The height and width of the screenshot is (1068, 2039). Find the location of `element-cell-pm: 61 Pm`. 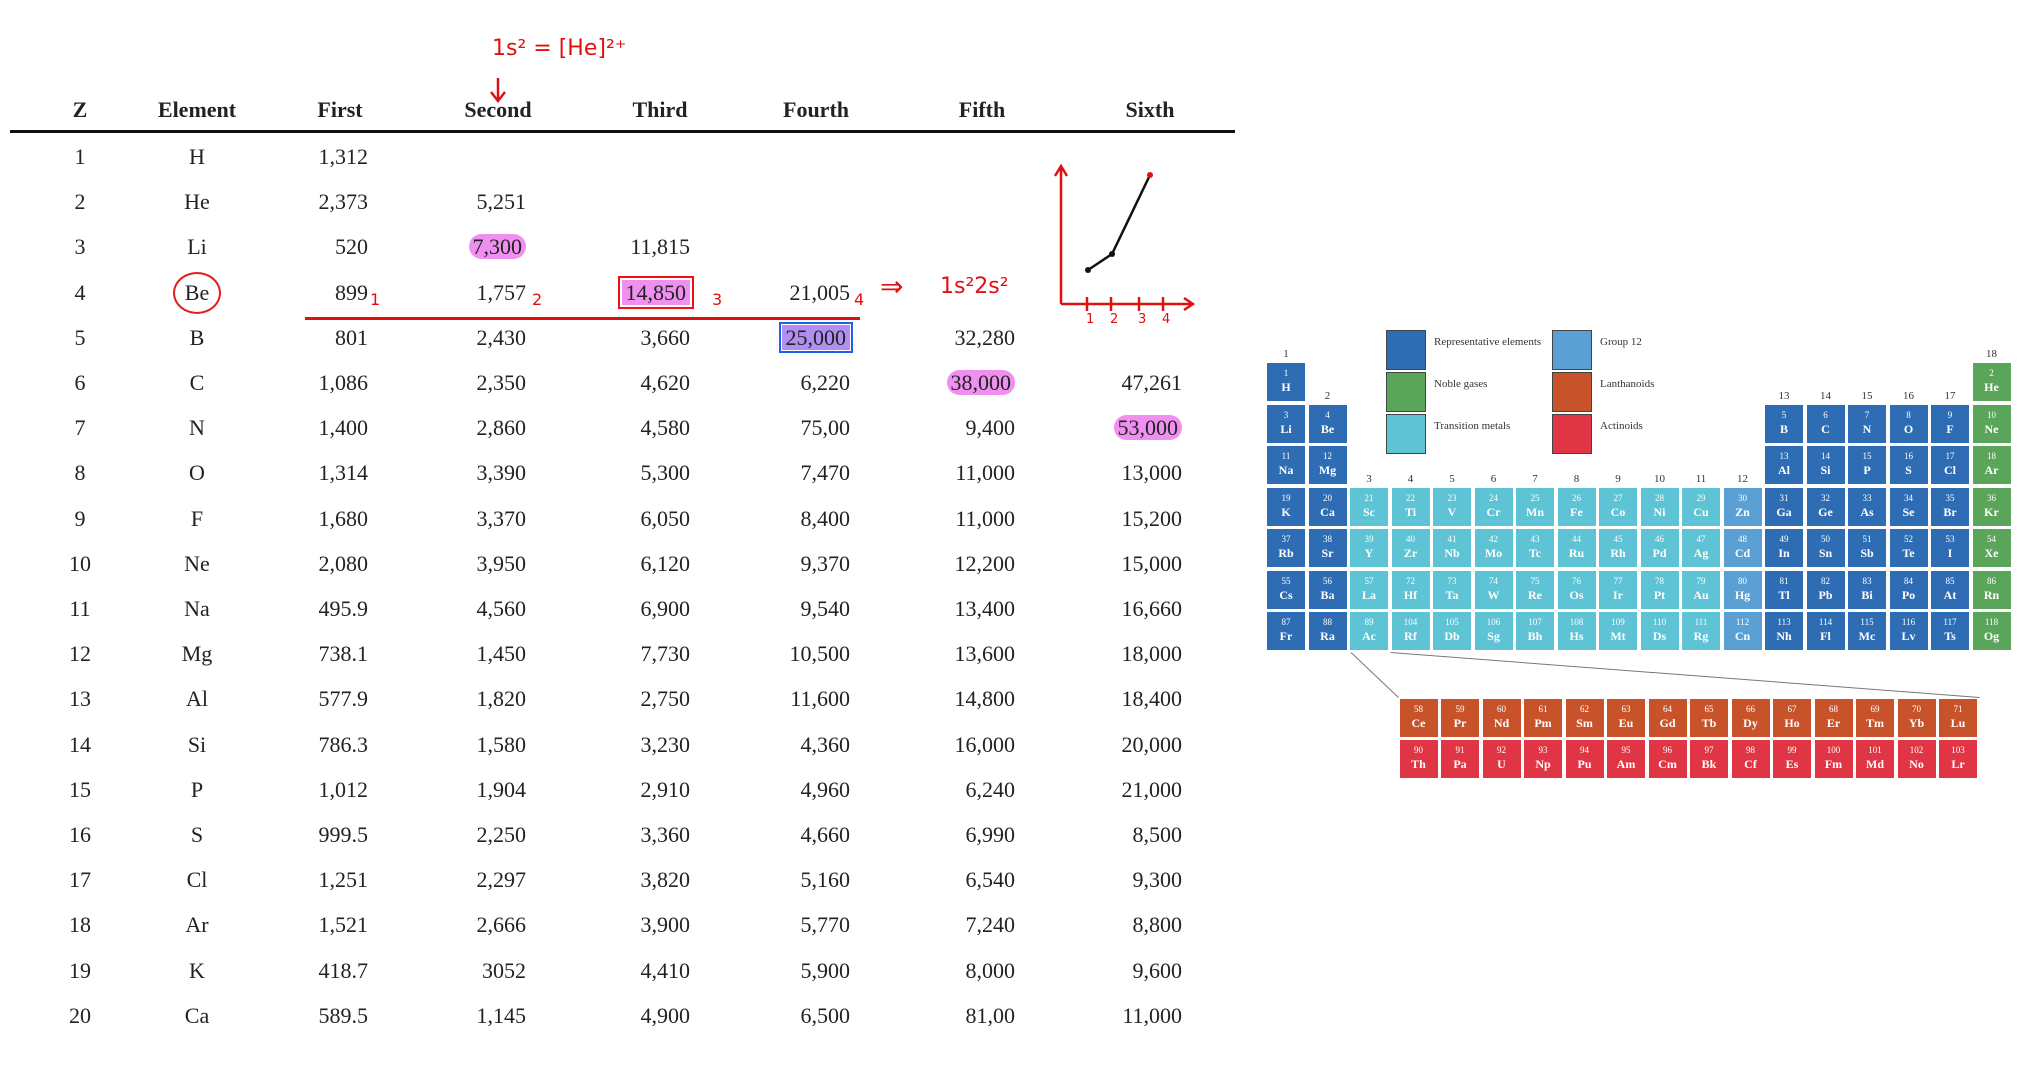

element-cell-pm: 61 Pm is located at coordinates (1543, 717).